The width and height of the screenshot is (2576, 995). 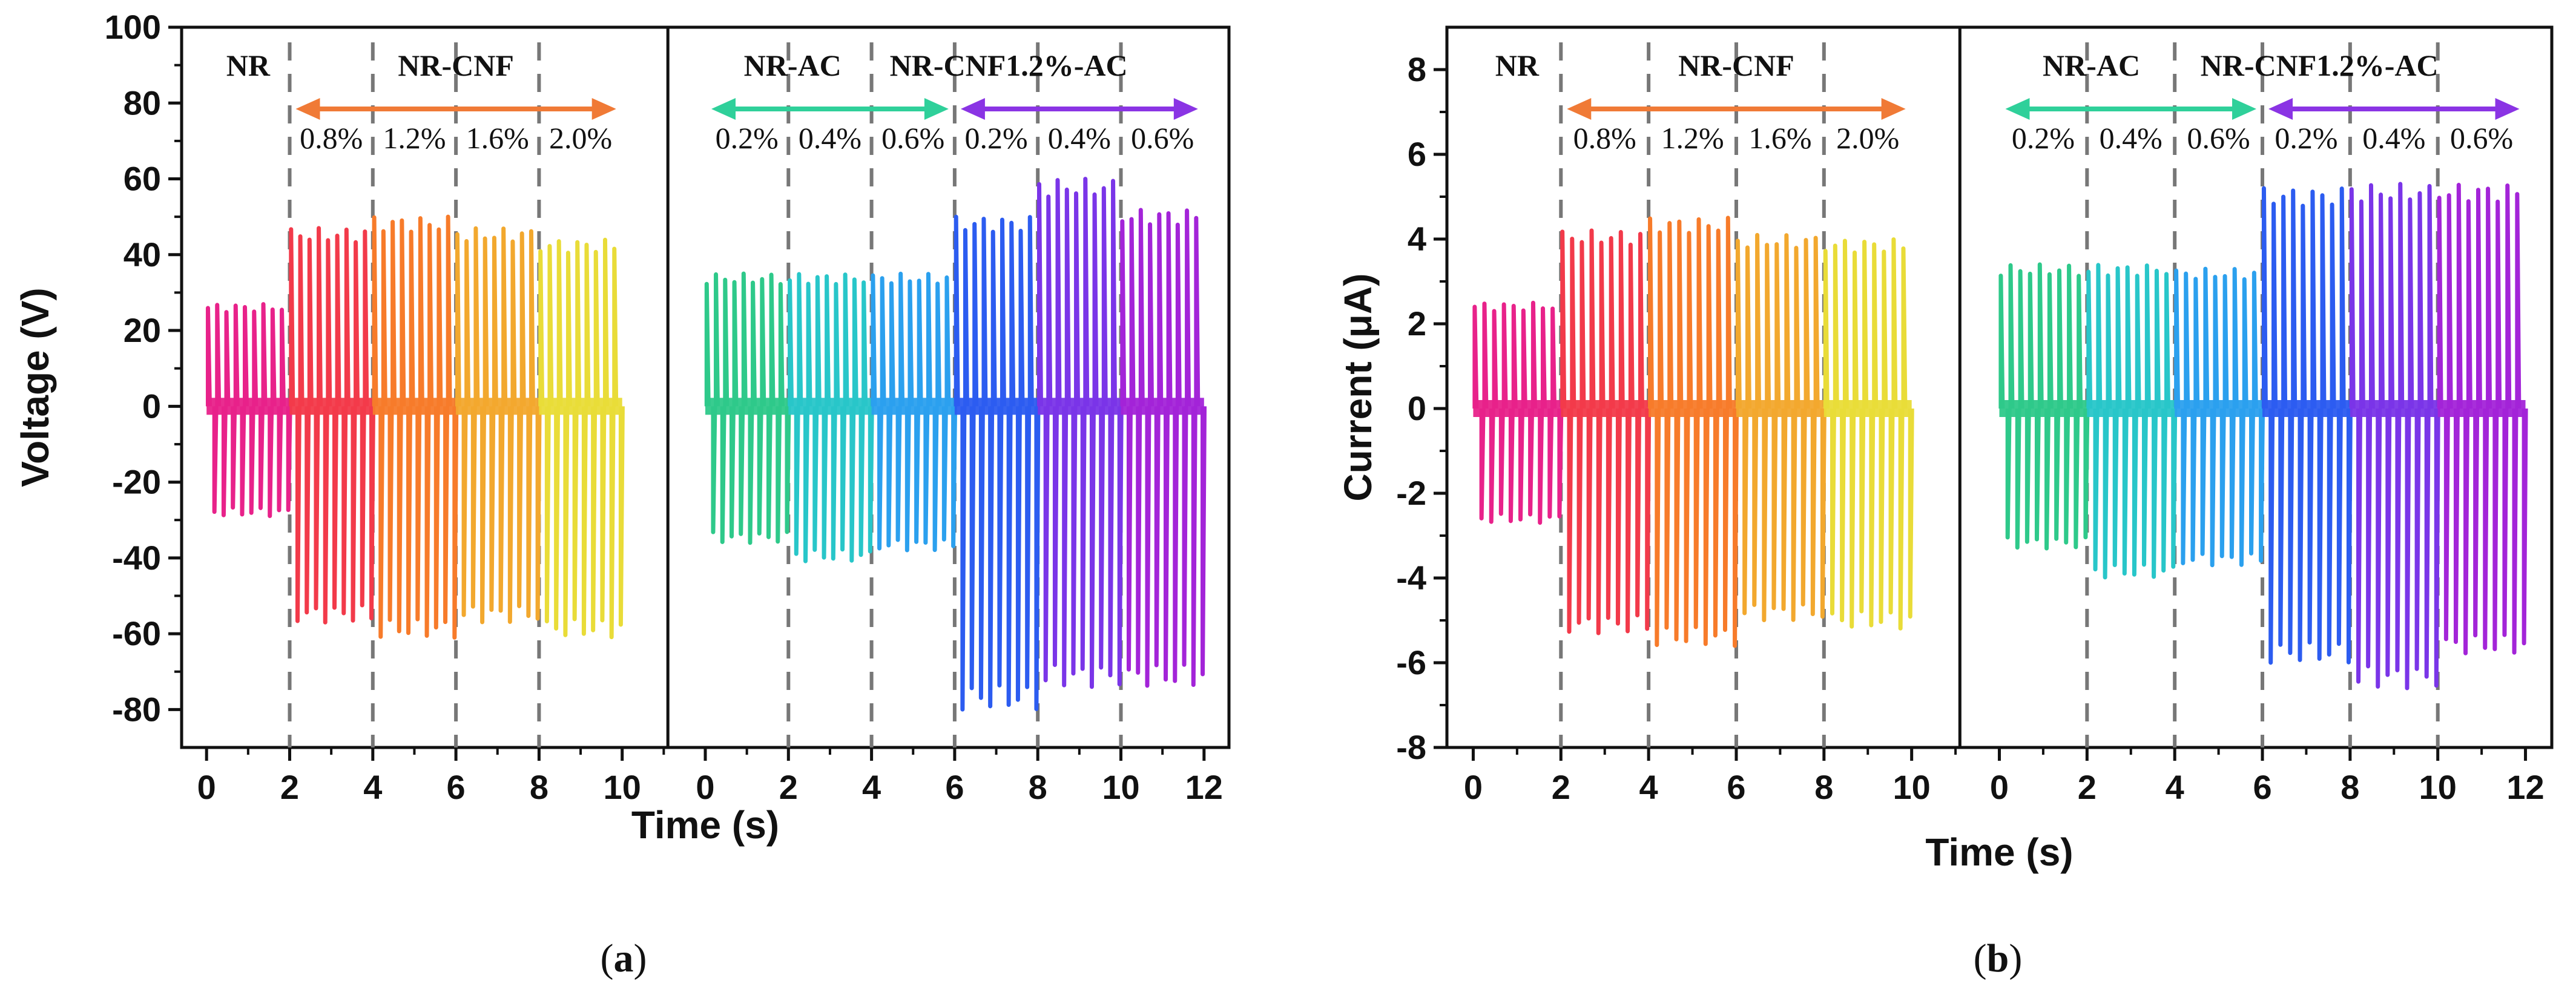 I want to click on y-tick-label: -4, so click(x=1411, y=578).